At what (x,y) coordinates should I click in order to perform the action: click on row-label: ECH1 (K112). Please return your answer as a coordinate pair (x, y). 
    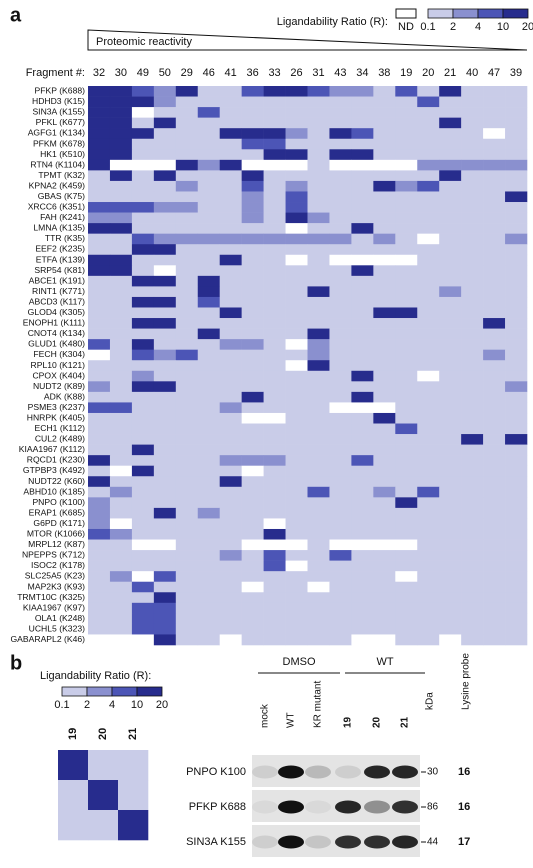
    Looking at the image, I should click on (60, 428).